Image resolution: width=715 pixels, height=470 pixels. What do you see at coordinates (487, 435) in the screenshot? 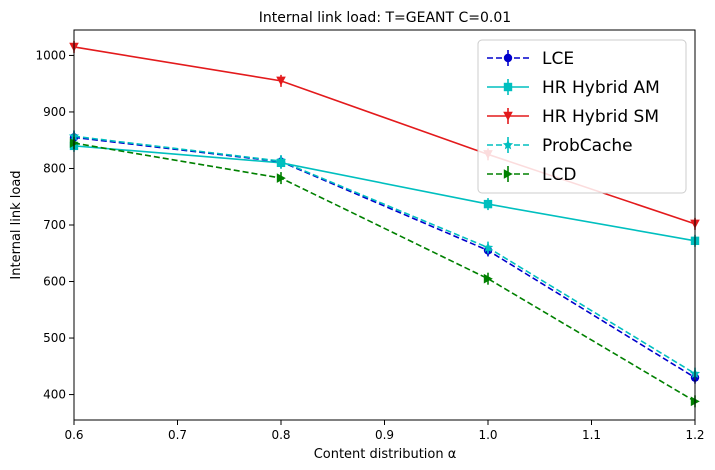
I see `x-tick-label: 1.0` at bounding box center [487, 435].